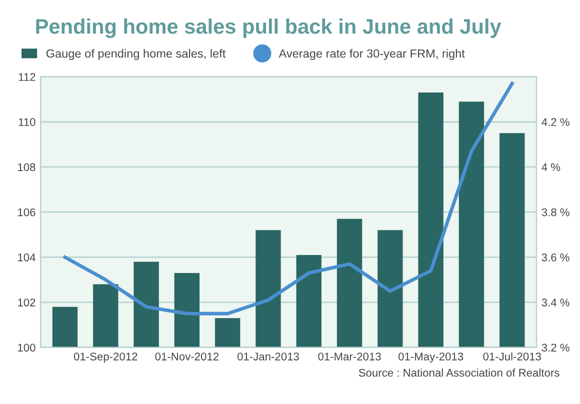 The image size is (580, 404). What do you see at coordinates (106, 357) in the screenshot?
I see `x-tick-label: 01-Sep-2012` at bounding box center [106, 357].